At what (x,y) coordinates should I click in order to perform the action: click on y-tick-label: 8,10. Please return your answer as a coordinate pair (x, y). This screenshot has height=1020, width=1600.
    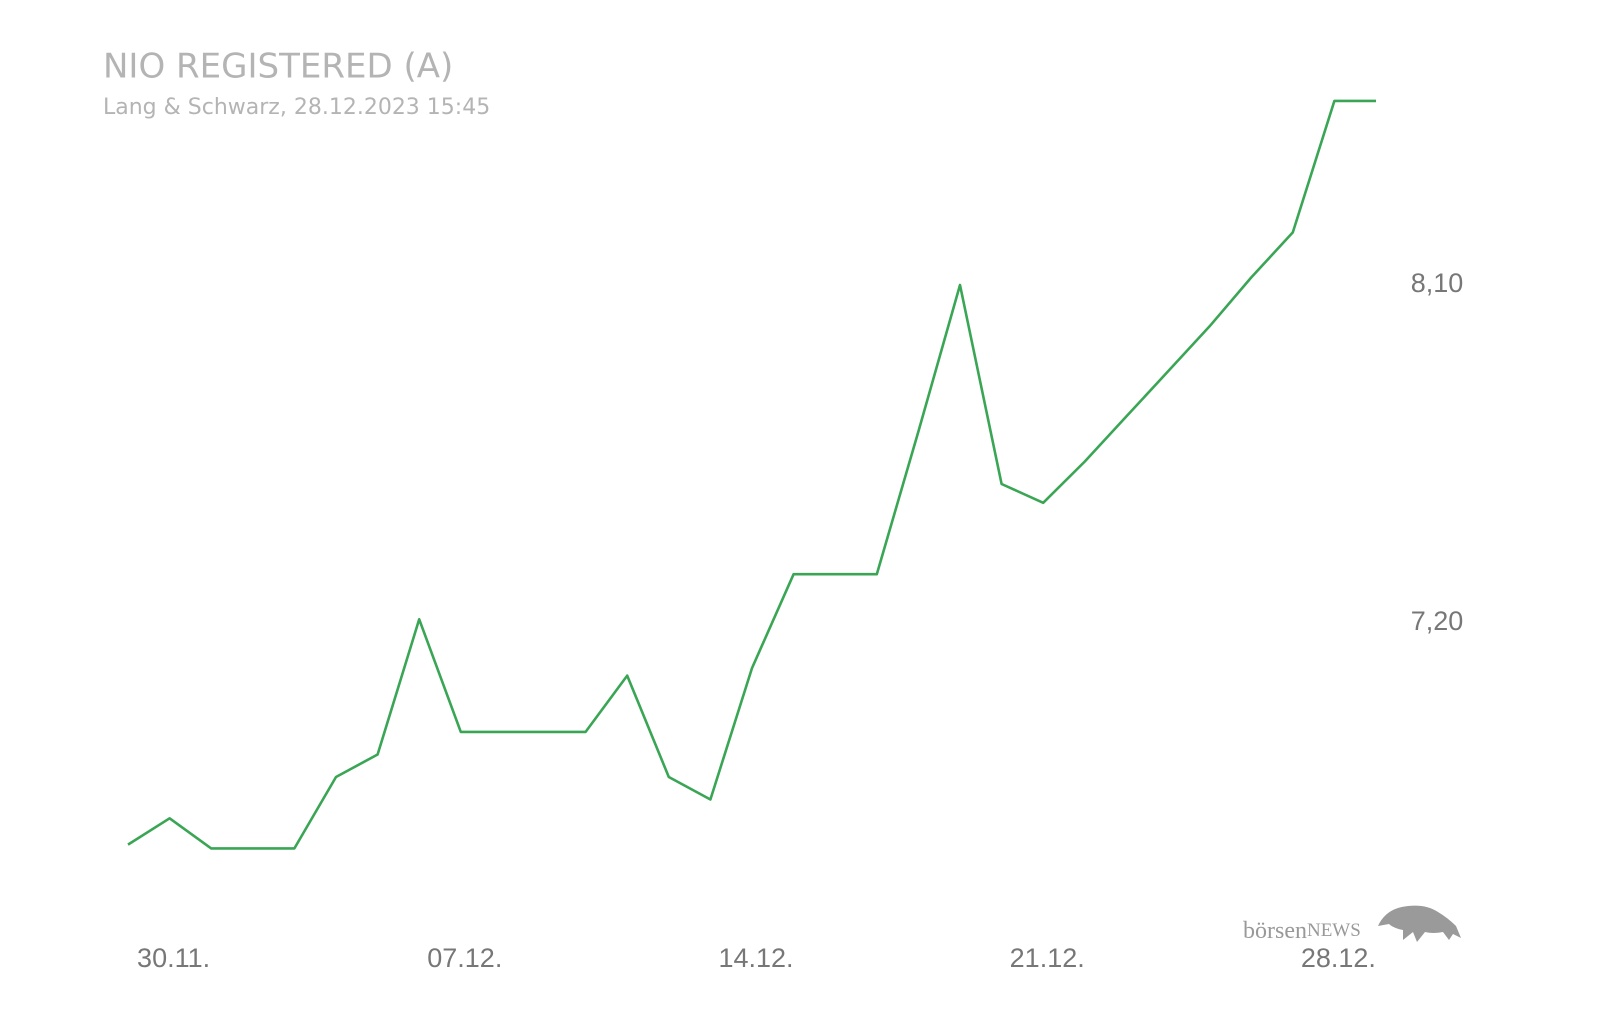
    Looking at the image, I should click on (1437, 283).